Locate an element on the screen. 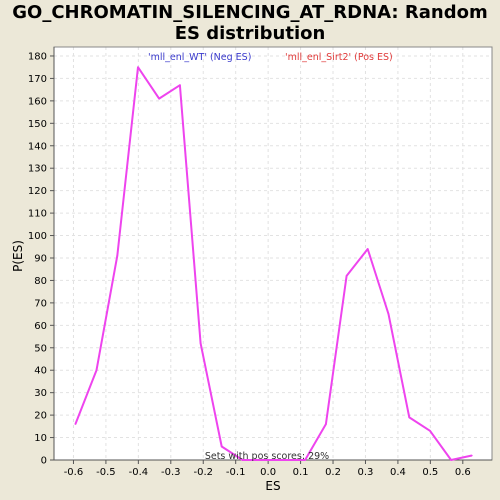 The image size is (500, 500). y-axis-title: P(ES) is located at coordinates (18, 256).